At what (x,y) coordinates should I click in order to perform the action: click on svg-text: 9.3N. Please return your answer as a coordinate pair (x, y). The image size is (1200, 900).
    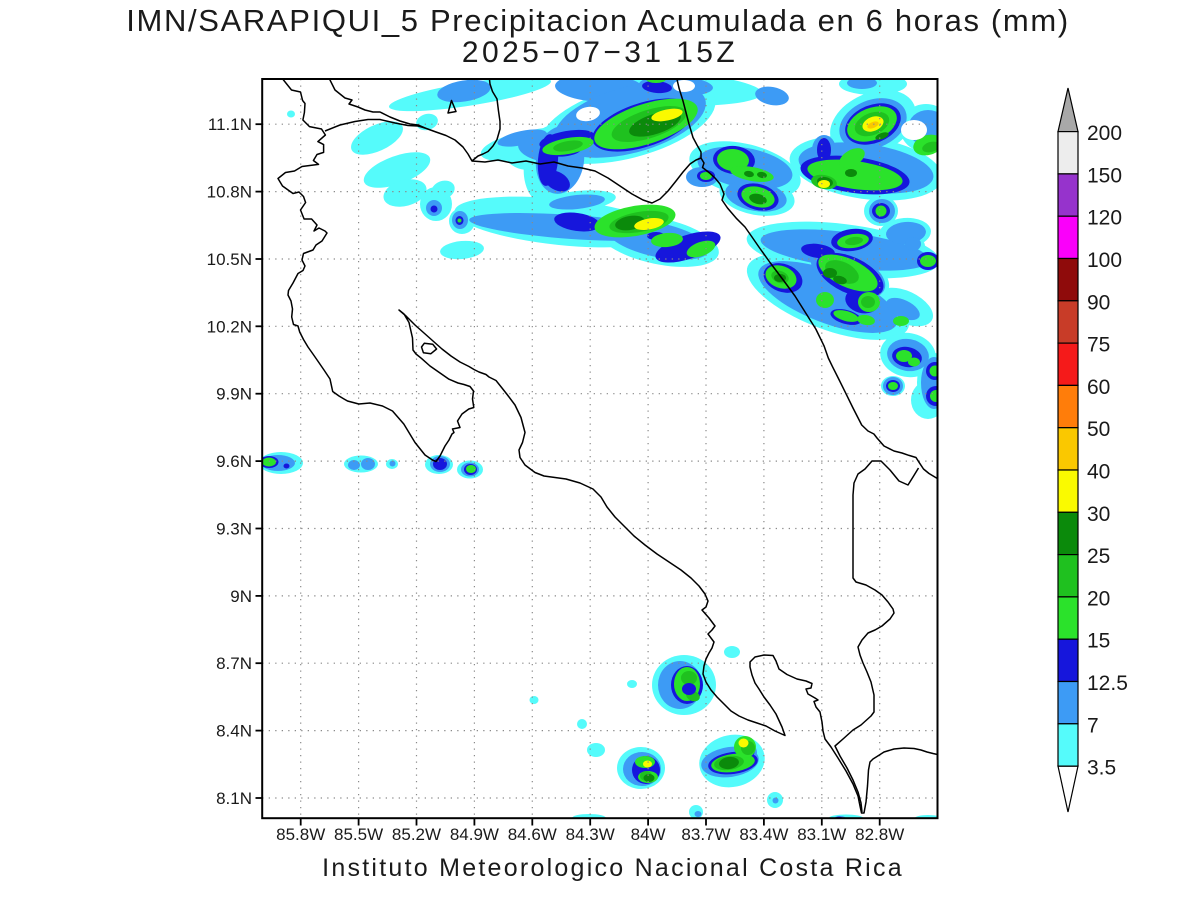
    Looking at the image, I should click on (234, 529).